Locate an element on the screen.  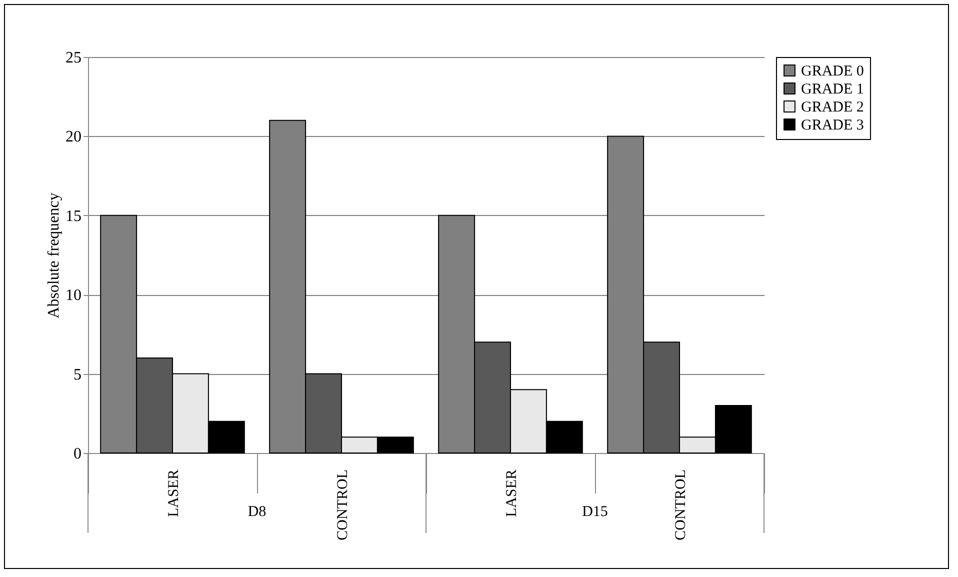
y-tick-label: 20 is located at coordinates (74, 137).